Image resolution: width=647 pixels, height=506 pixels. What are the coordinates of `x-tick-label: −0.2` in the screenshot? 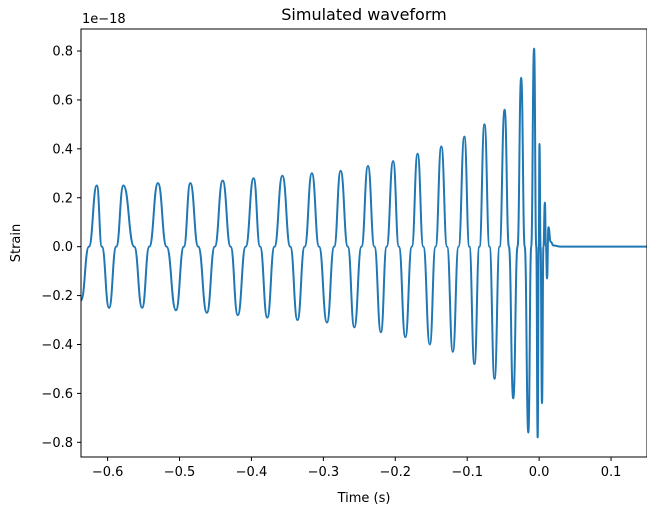 It's located at (395, 472).